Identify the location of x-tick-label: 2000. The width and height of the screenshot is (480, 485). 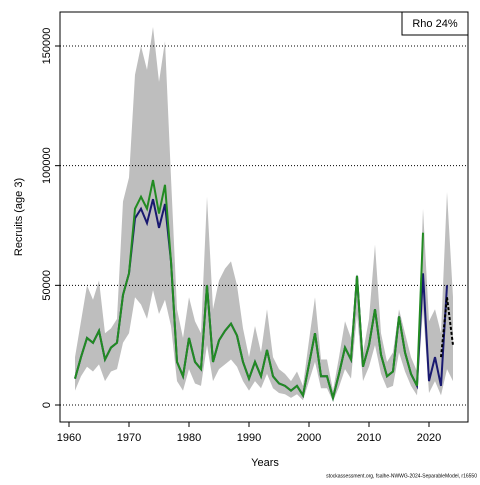
(309, 438).